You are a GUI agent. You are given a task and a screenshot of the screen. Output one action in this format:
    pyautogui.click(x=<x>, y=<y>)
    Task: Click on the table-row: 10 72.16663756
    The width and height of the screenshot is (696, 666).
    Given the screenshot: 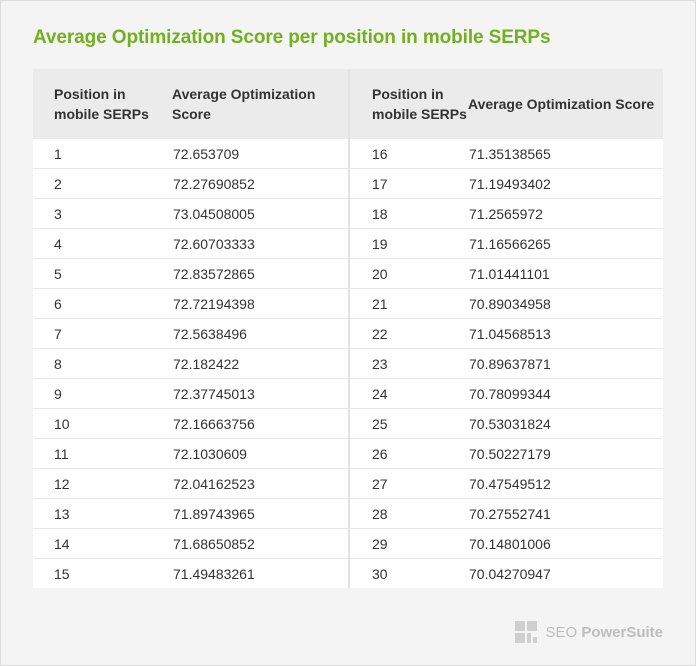 What is the action you would take?
    pyautogui.click(x=190, y=423)
    